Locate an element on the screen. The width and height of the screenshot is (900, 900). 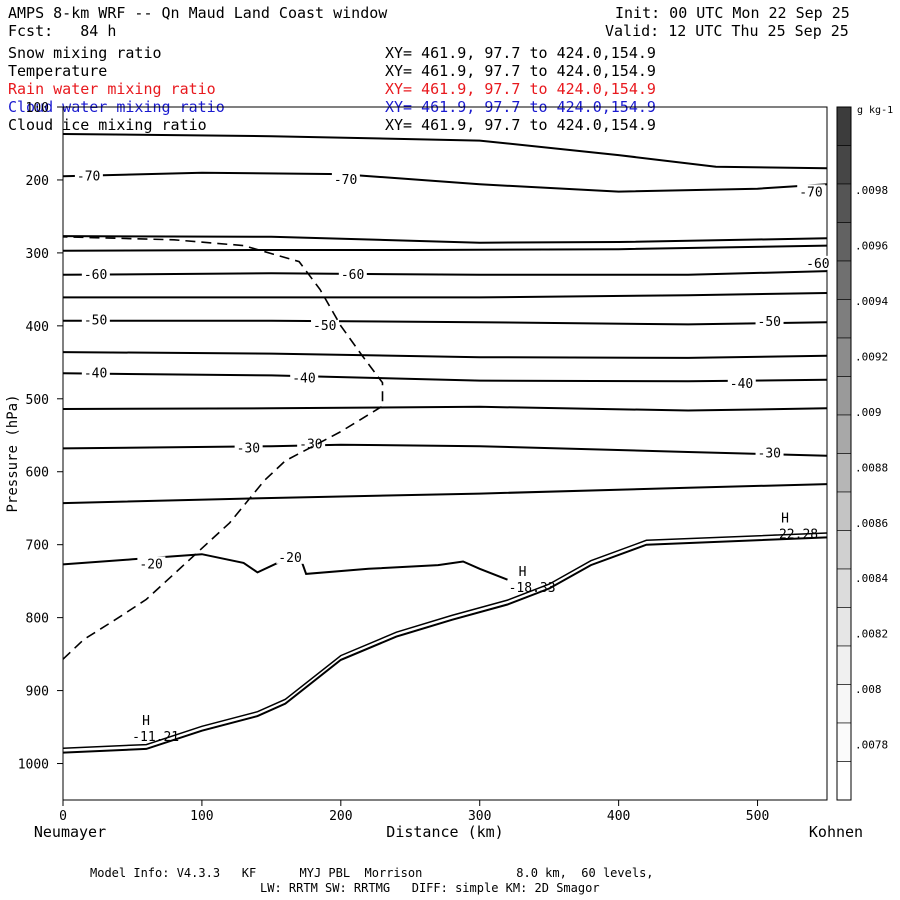
forecast-hour: Fcst: 84 h is located at coordinates (62, 31).